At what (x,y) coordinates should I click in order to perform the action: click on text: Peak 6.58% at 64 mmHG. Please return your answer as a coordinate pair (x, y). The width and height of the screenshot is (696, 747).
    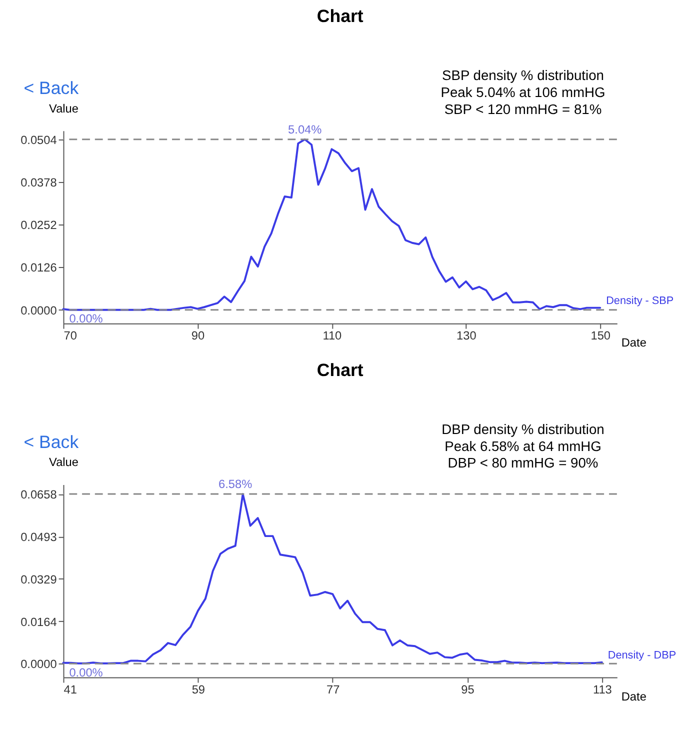
    Looking at the image, I should click on (523, 446).